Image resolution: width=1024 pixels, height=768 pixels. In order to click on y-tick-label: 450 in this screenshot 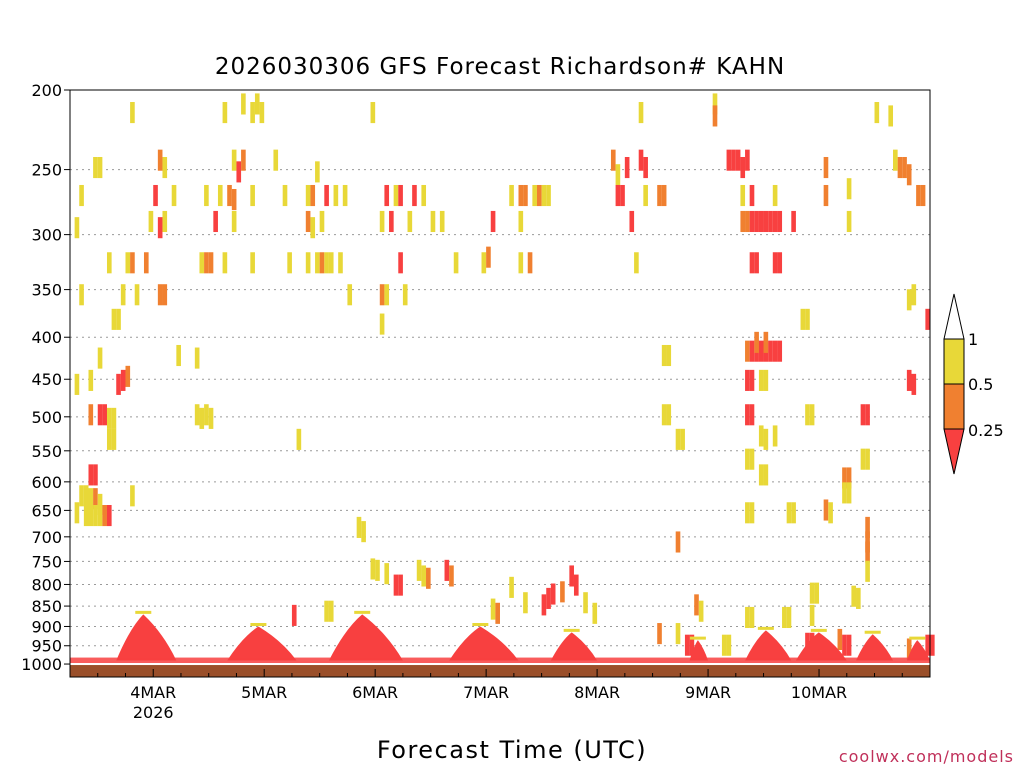, I will do `click(46, 379)`.